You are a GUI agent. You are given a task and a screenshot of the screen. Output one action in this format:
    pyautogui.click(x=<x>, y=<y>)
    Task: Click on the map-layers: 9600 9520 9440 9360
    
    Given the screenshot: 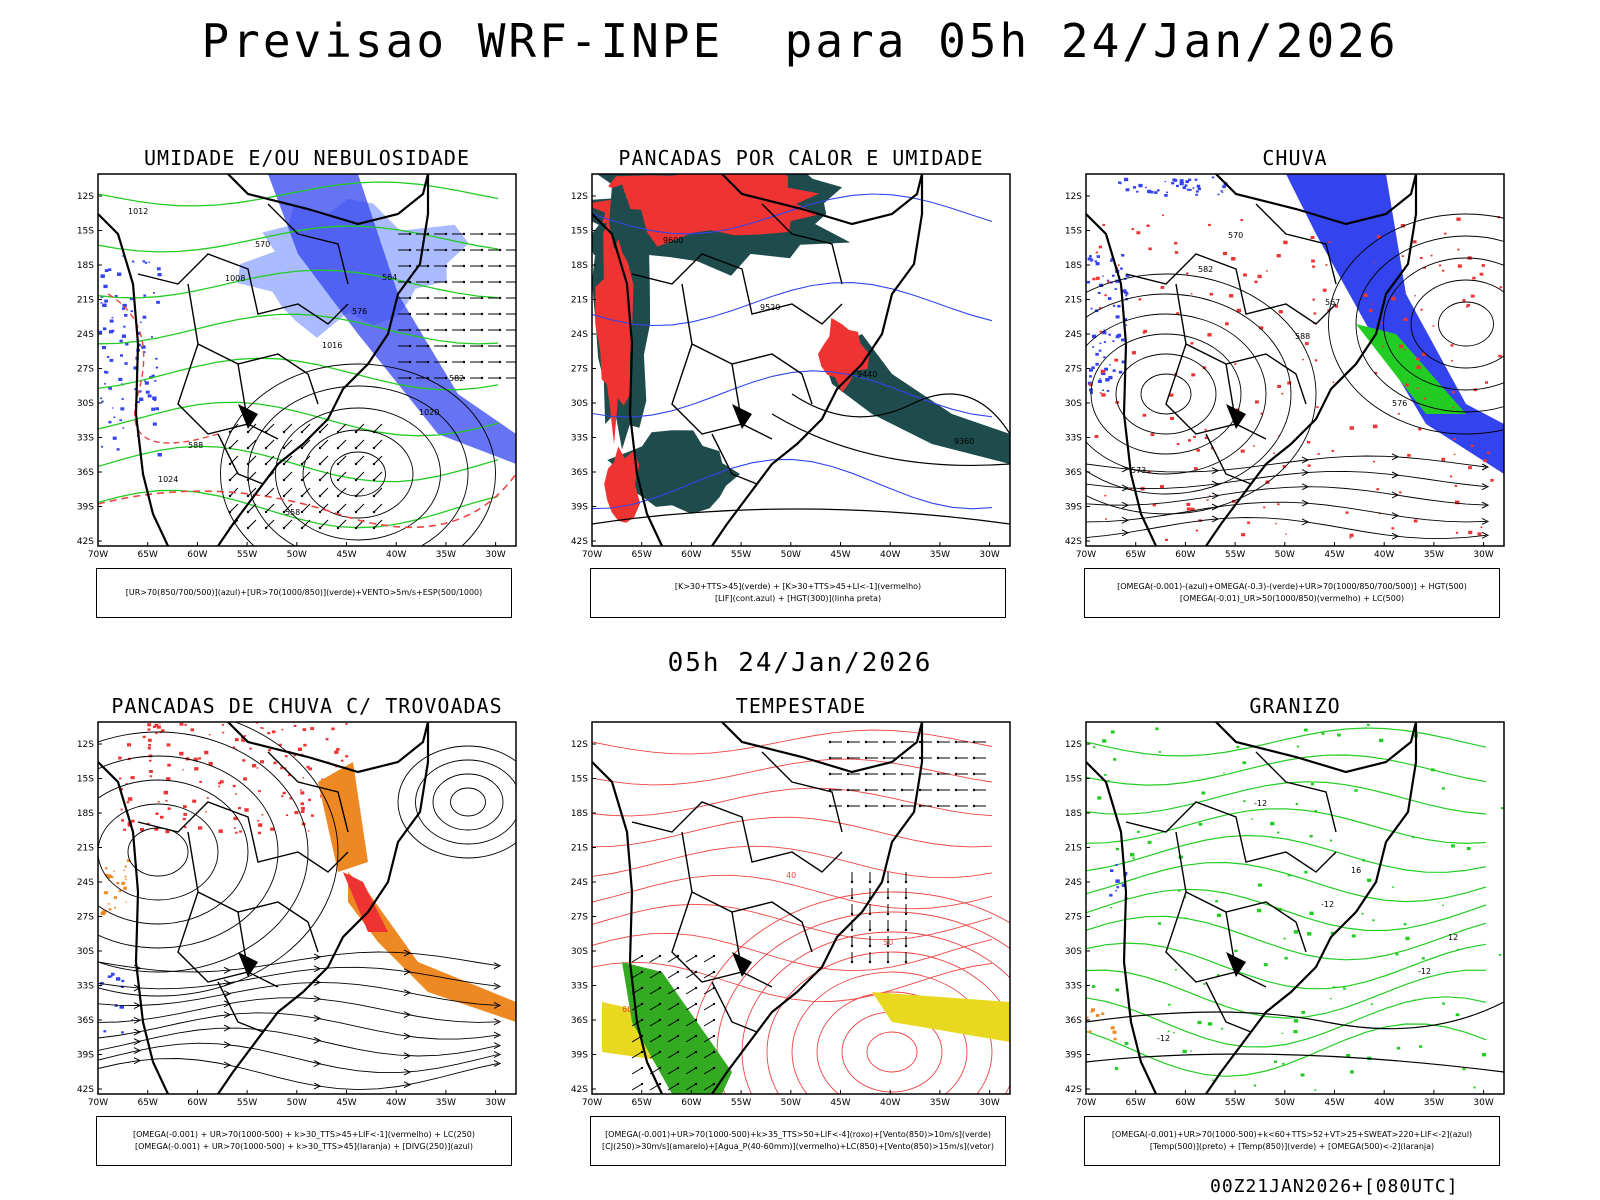 What is the action you would take?
    pyautogui.click(x=801, y=360)
    